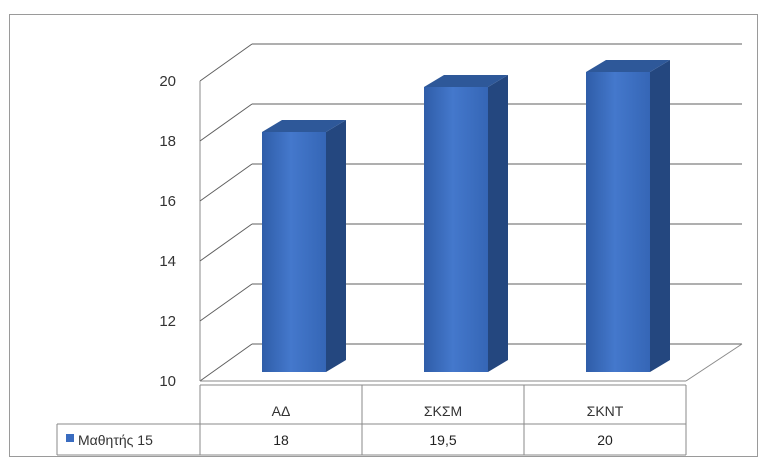 The image size is (767, 465). What do you see at coordinates (443, 411) in the screenshot?
I see `category-label: ΣΚΣΜ` at bounding box center [443, 411].